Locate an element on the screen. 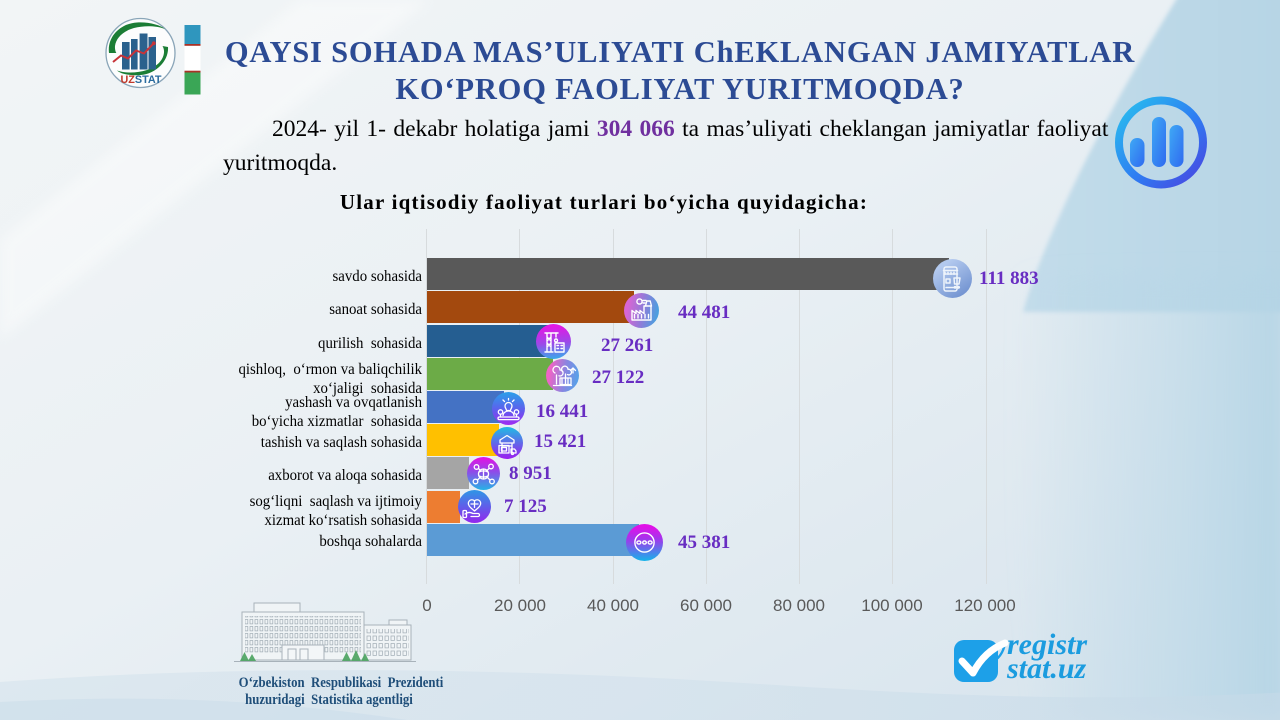  svg-text: UZSTAT is located at coordinates (141, 80).